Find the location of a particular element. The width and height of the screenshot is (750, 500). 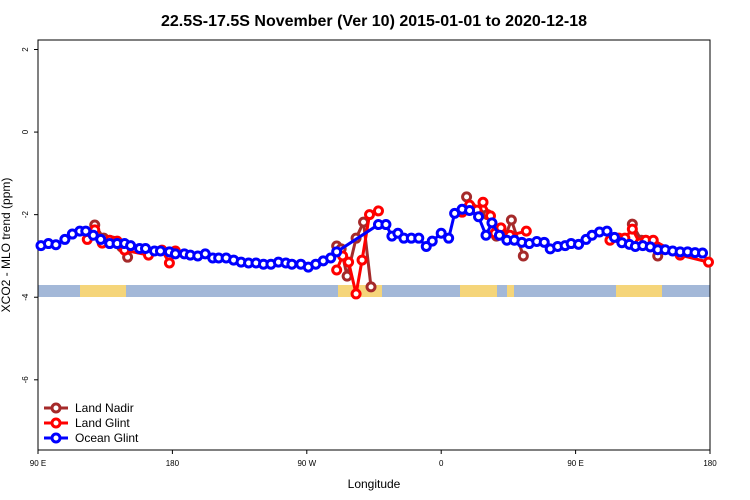

y-tick-label: 2 is located at coordinates (25, 49).